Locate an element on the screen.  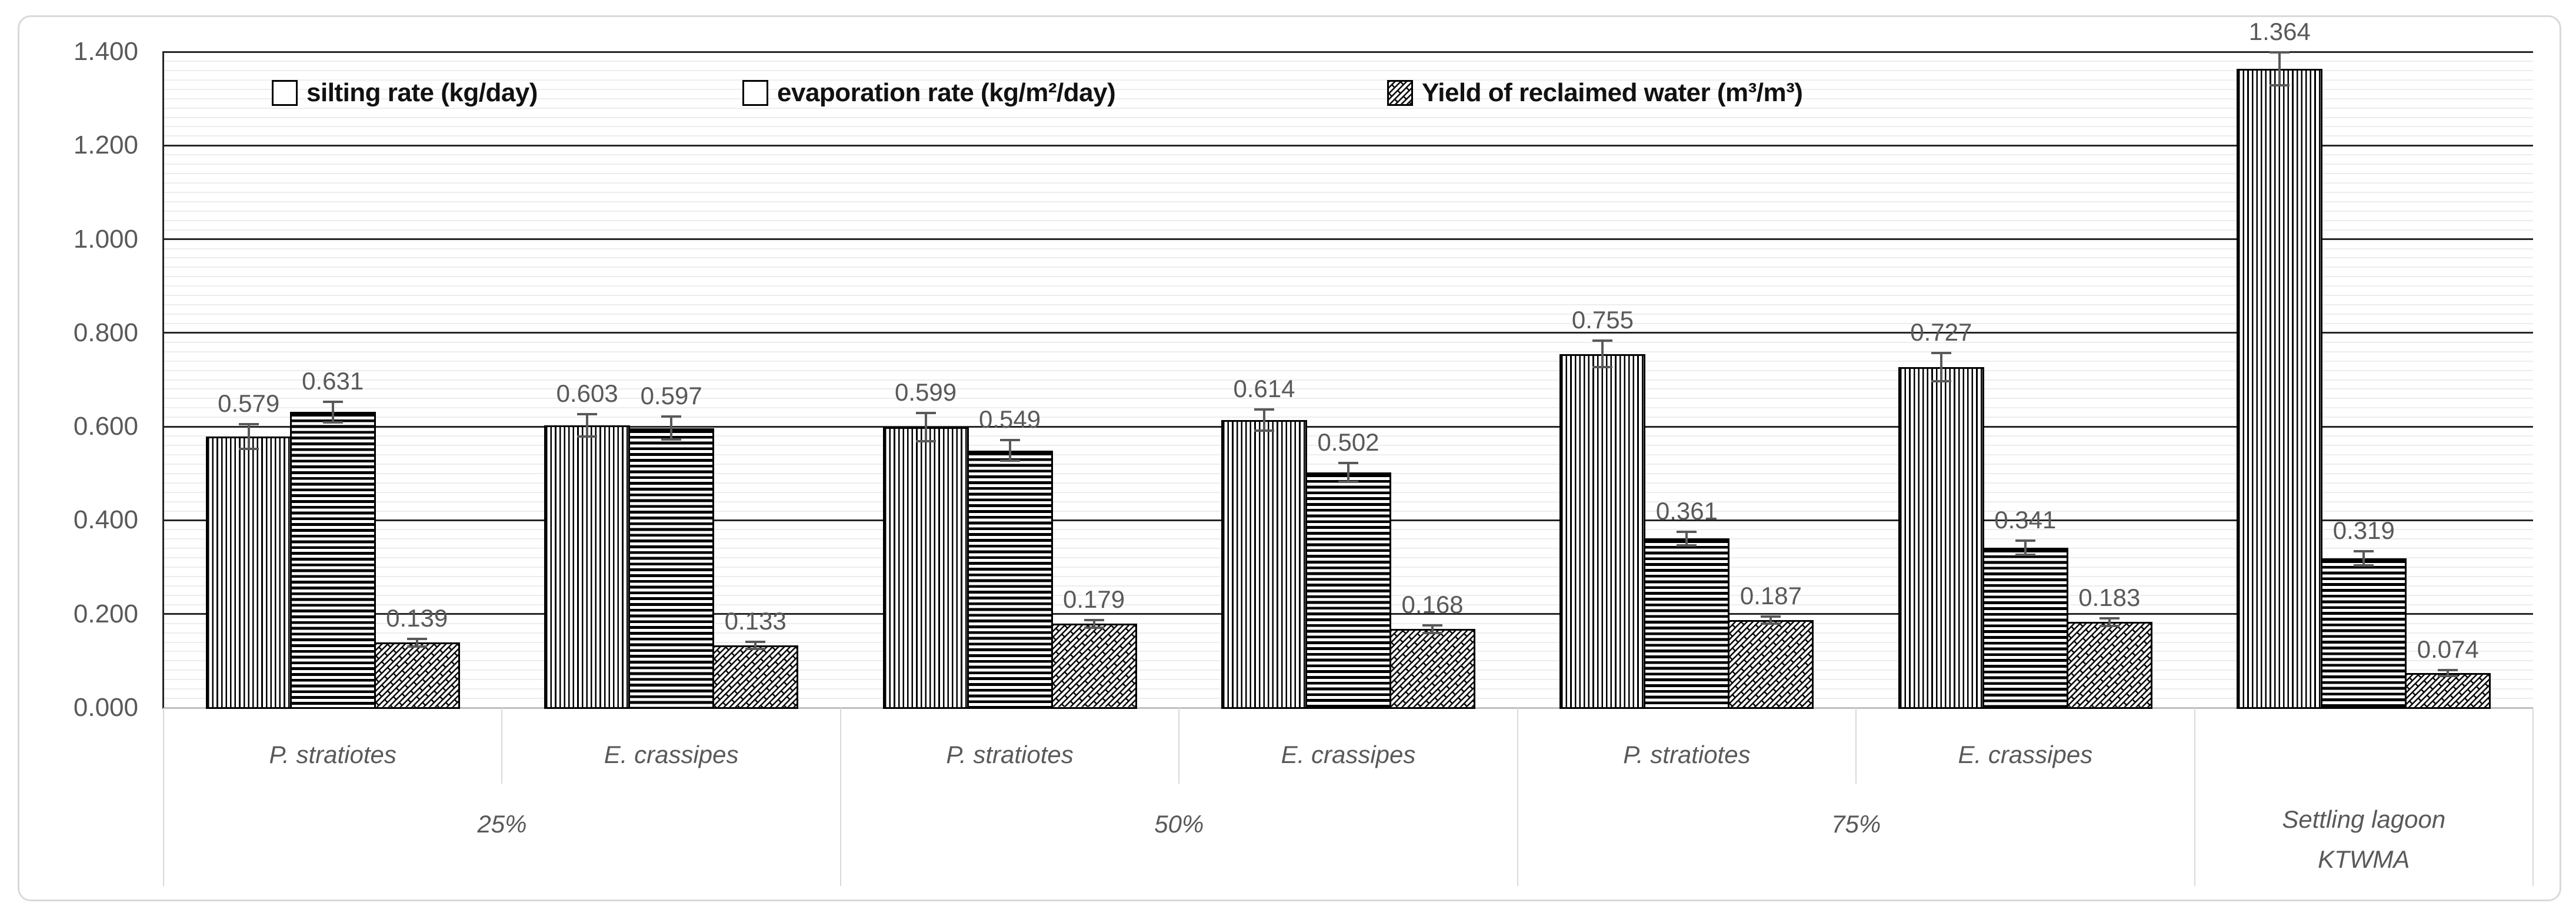
group-label: 25% is located at coordinates (502, 824).